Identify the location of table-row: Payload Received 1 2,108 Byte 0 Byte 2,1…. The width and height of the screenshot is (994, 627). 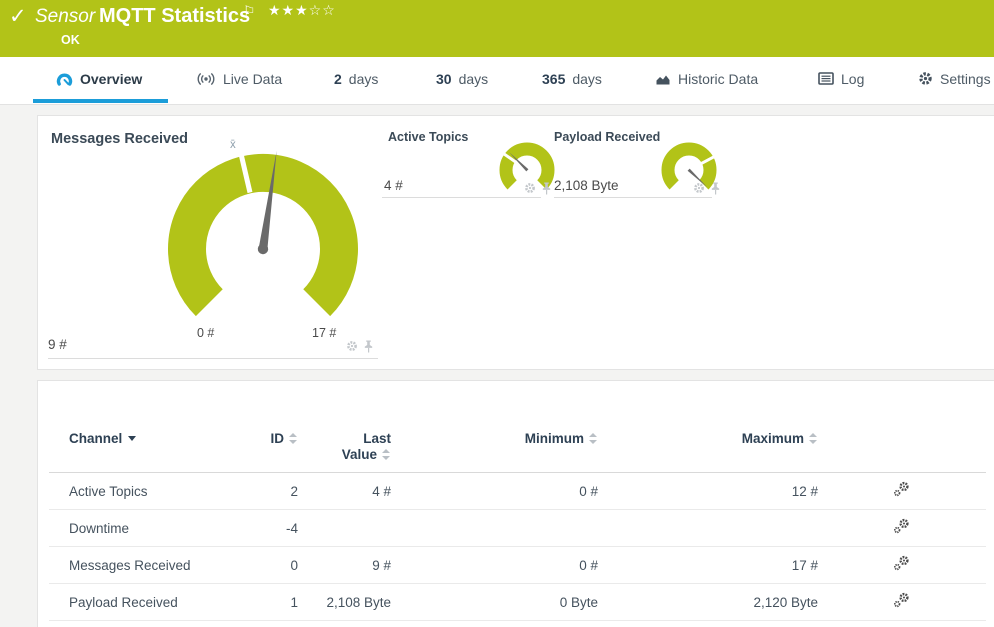
(517, 602).